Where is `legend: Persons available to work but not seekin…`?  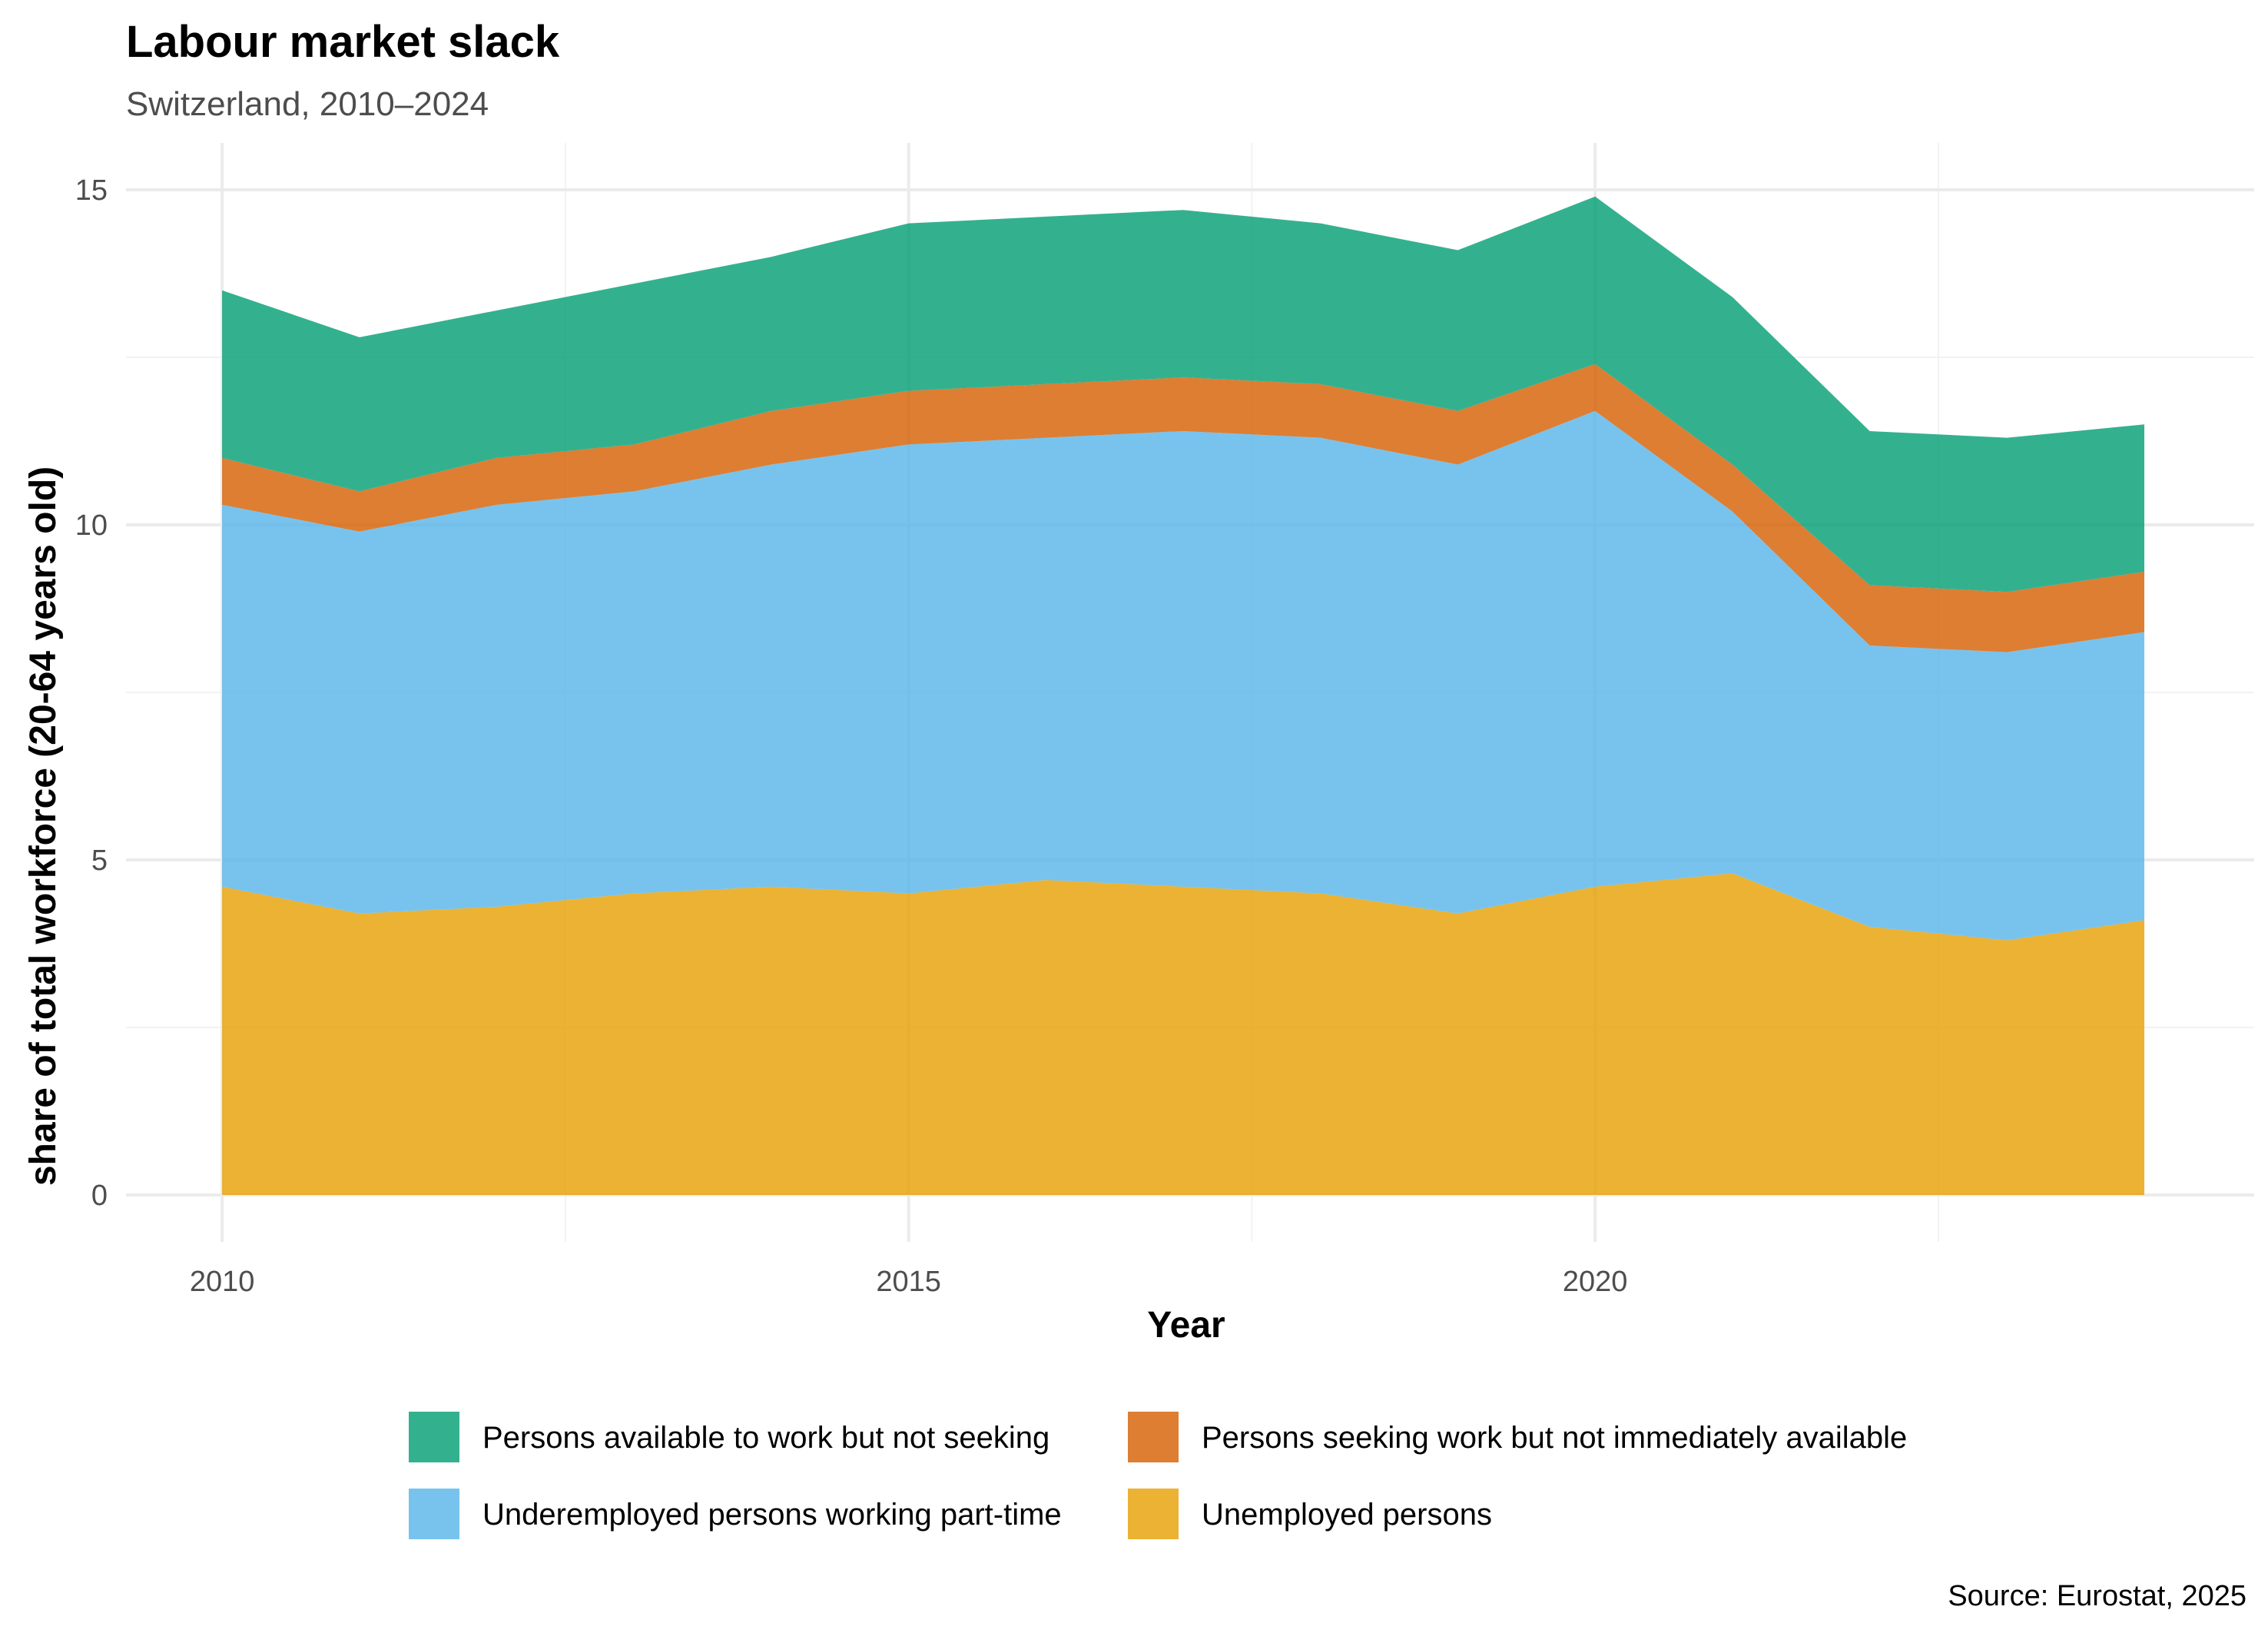 legend: Persons available to work but not seekin… is located at coordinates (1158, 1475).